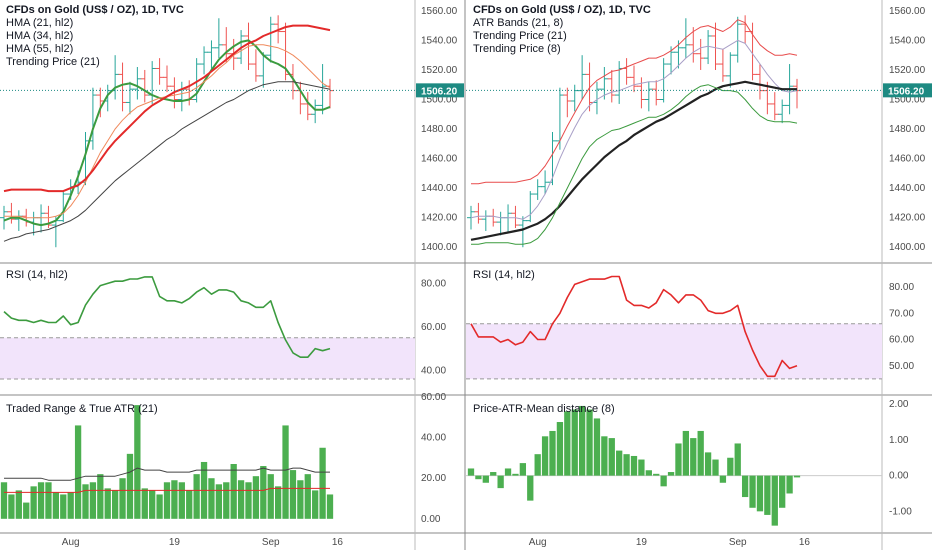 The height and width of the screenshot is (550, 932). Describe the element at coordinates (433, 327) in the screenshot. I see `left-rsi-y-tick-1: 60.00` at that location.